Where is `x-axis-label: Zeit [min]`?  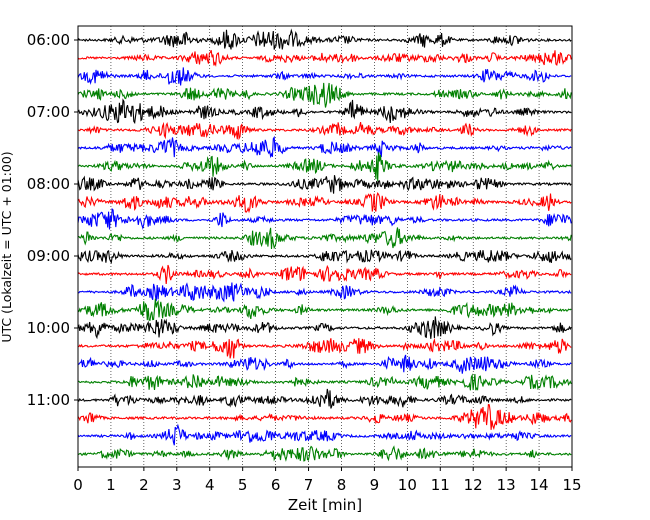 x-axis-label: Zeit [min] is located at coordinates (325, 505).